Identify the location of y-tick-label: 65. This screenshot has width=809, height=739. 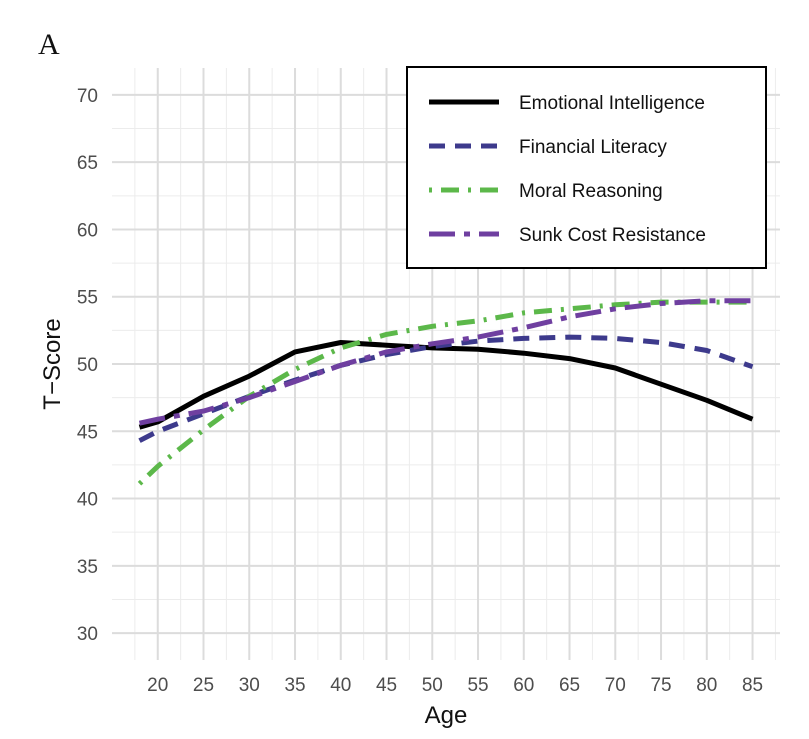
(87, 163).